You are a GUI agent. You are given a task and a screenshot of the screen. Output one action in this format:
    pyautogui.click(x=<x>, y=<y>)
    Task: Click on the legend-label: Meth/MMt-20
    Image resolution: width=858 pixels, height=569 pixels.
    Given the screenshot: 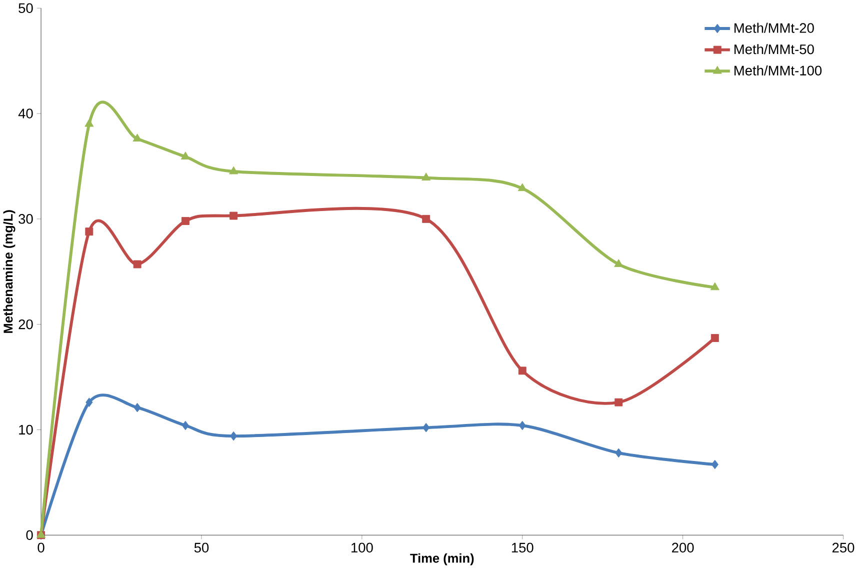 What is the action you would take?
    pyautogui.click(x=774, y=28)
    